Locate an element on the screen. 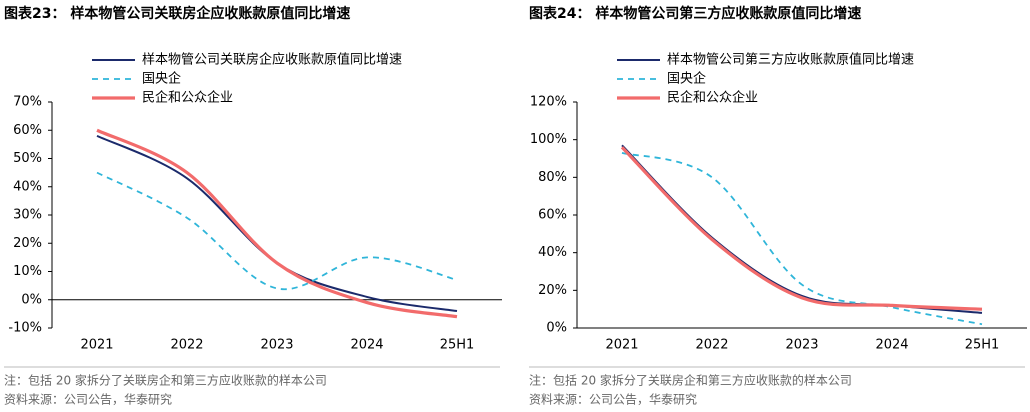 This screenshot has height=412, width=1030. y-tick-label: 30% is located at coordinates (27, 215).